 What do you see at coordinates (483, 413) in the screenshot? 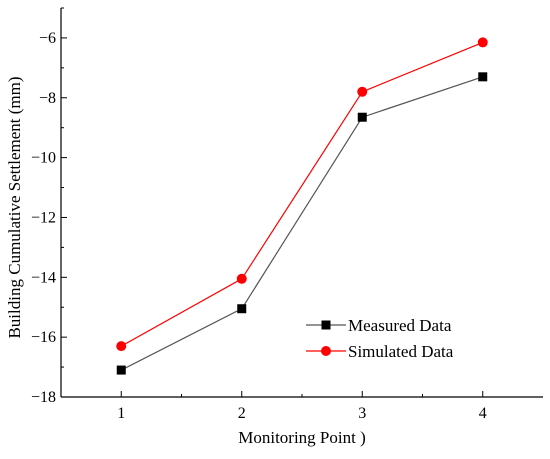
I see `x-tick-label: 4` at bounding box center [483, 413].